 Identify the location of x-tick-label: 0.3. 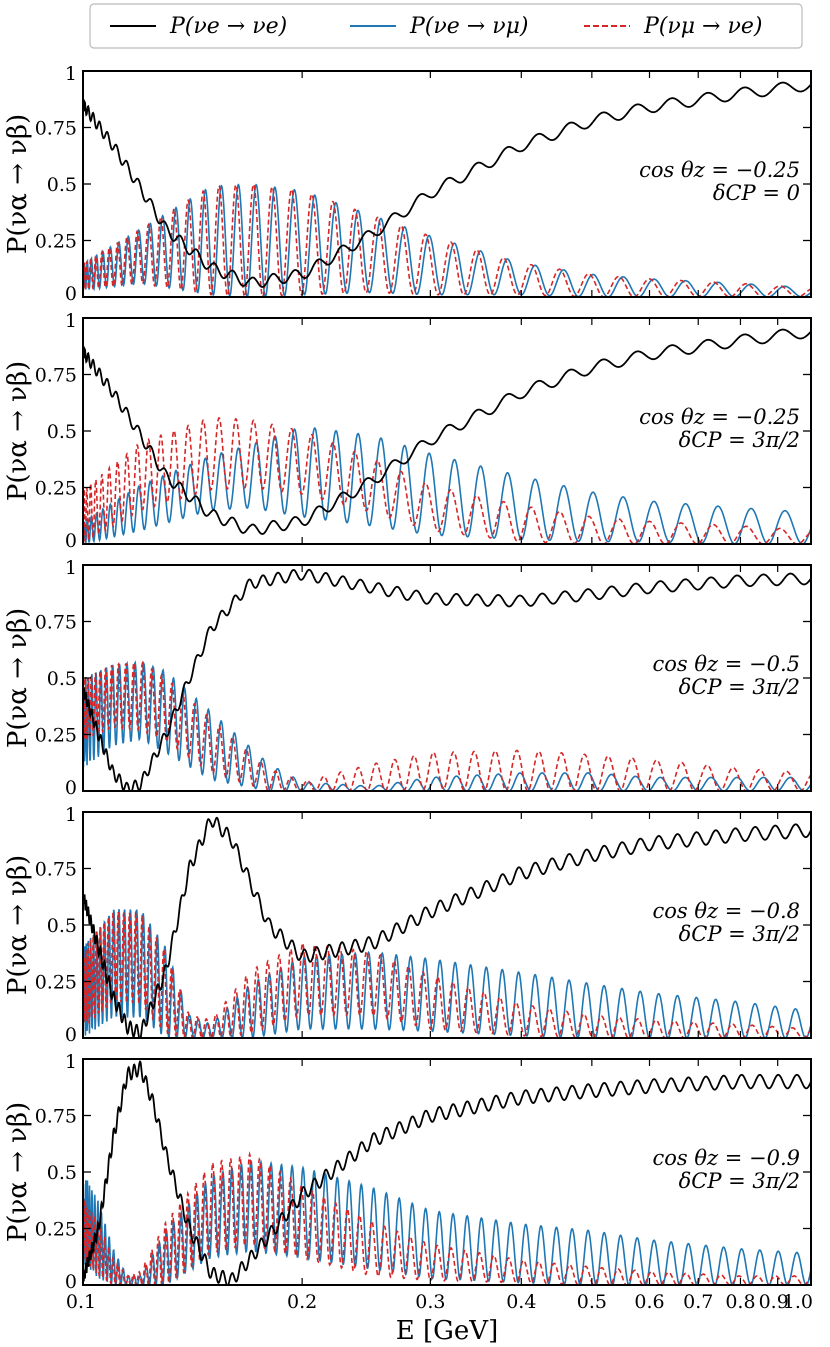
(430, 1302).